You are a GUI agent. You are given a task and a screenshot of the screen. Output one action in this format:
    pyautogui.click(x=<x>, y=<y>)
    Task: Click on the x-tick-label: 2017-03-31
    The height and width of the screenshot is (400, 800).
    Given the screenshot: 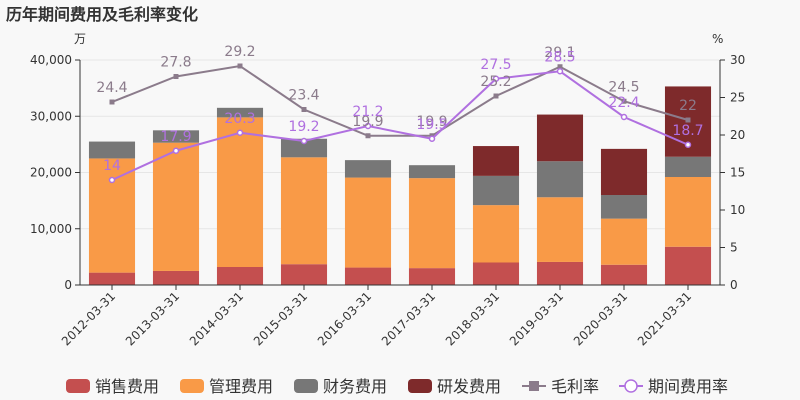 What is the action you would take?
    pyautogui.click(x=408, y=318)
    